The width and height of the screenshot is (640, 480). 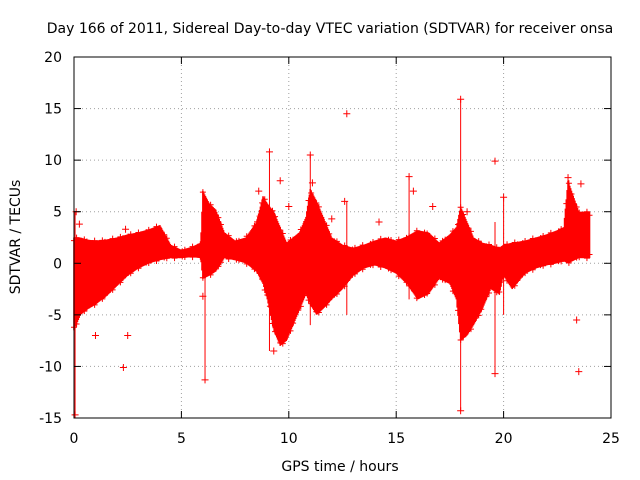 What do you see at coordinates (57, 213) in the screenshot?
I see `y-tick-label: 5` at bounding box center [57, 213].